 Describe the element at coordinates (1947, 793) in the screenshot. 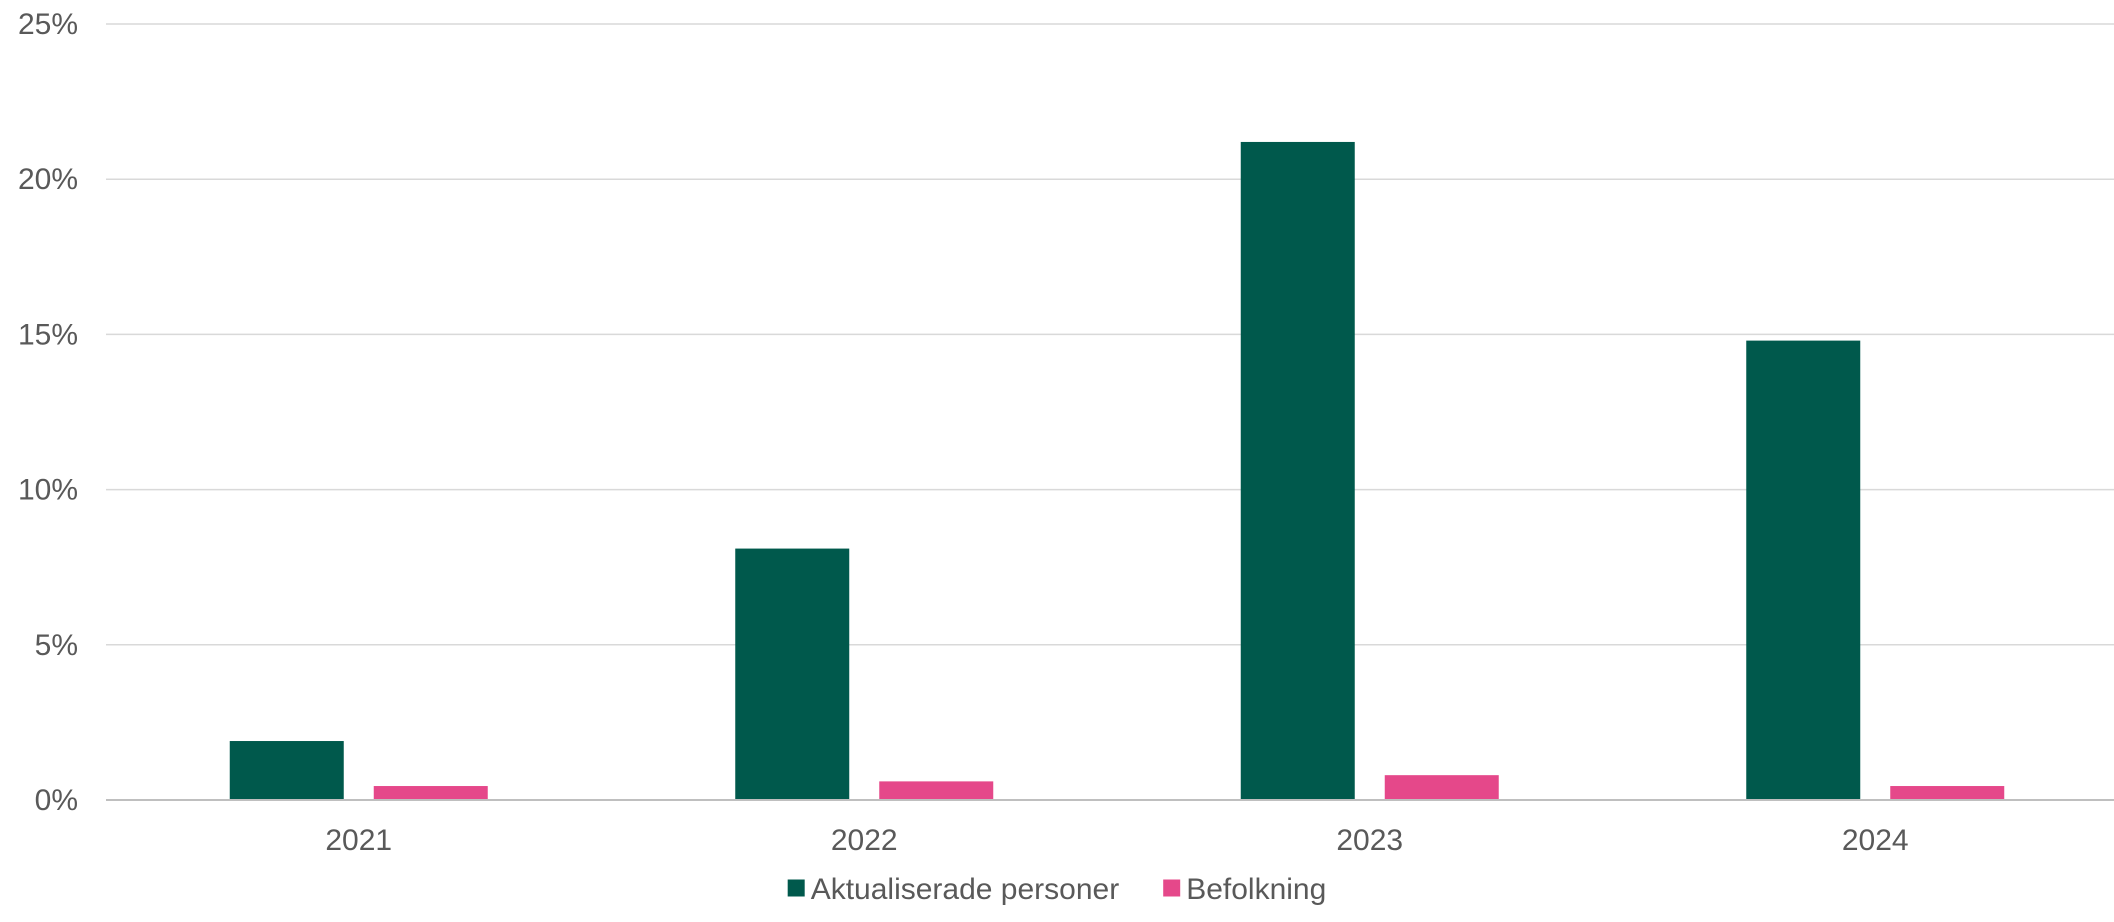

I see `bar-befolkning-2024` at that location.